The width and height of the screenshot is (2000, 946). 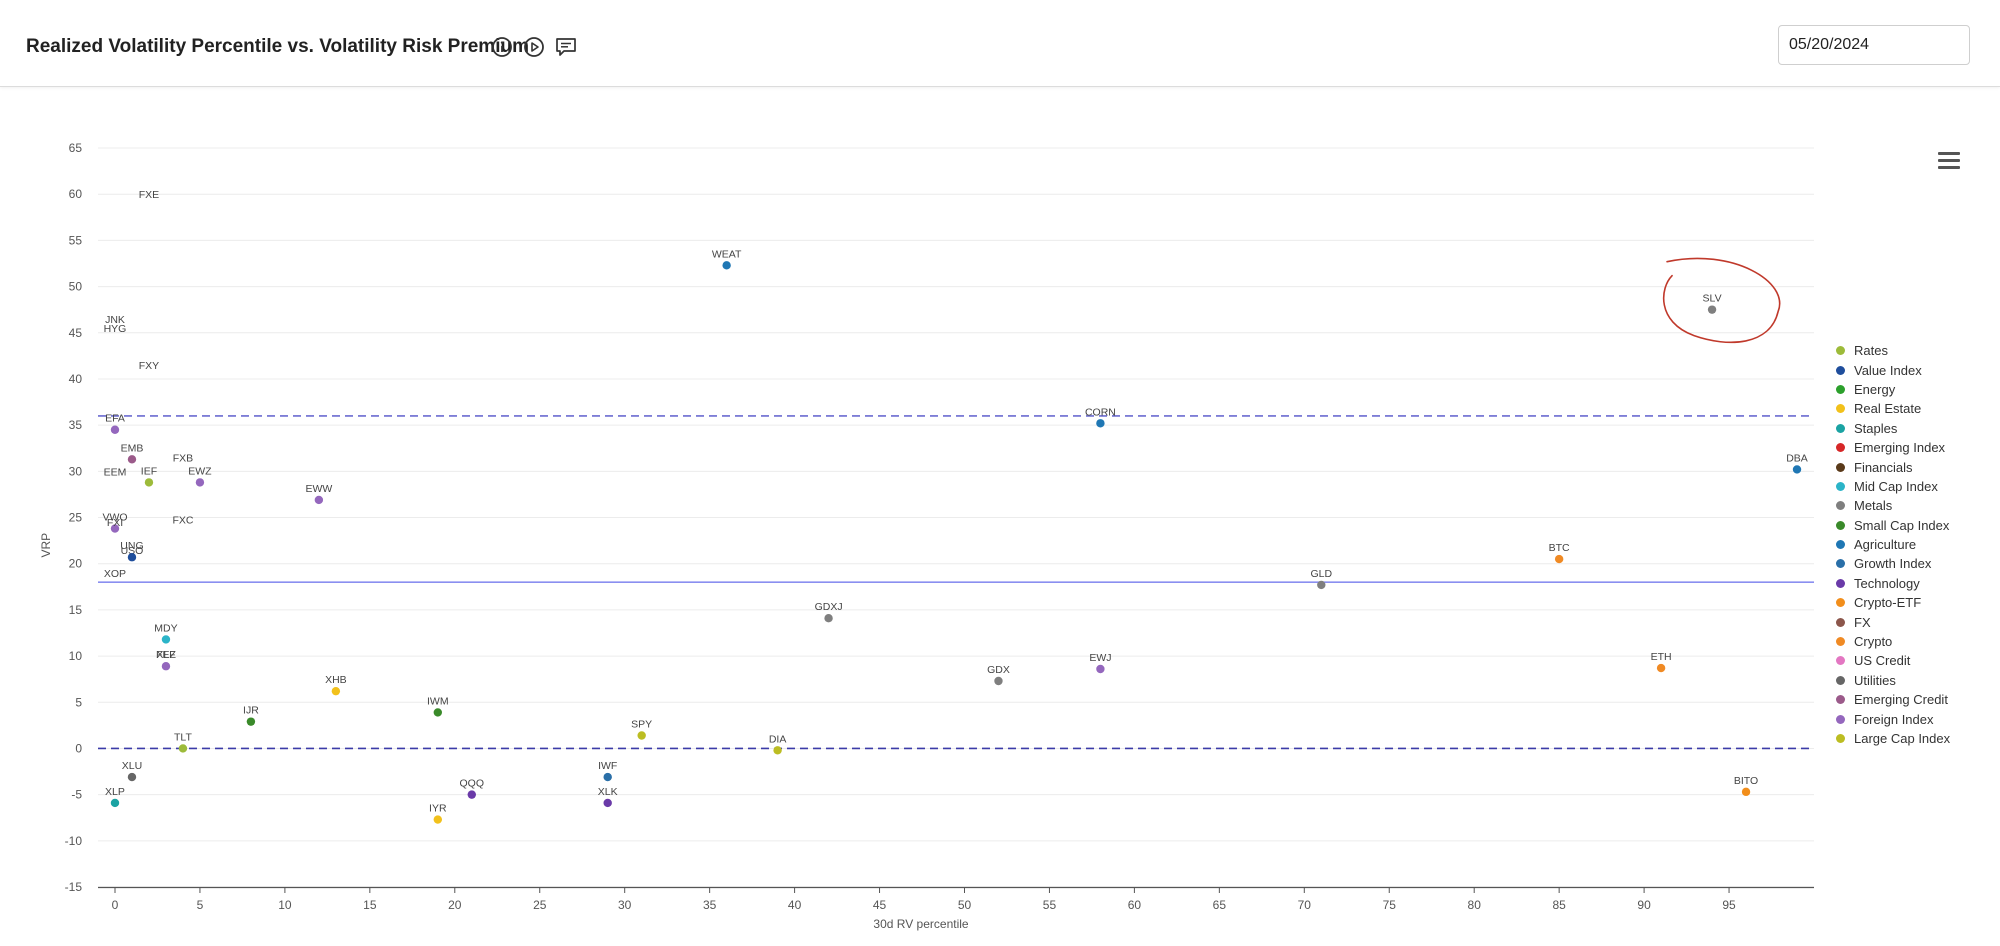 What do you see at coordinates (1902, 525) in the screenshot?
I see `legend-label: Small Cap Index` at bounding box center [1902, 525].